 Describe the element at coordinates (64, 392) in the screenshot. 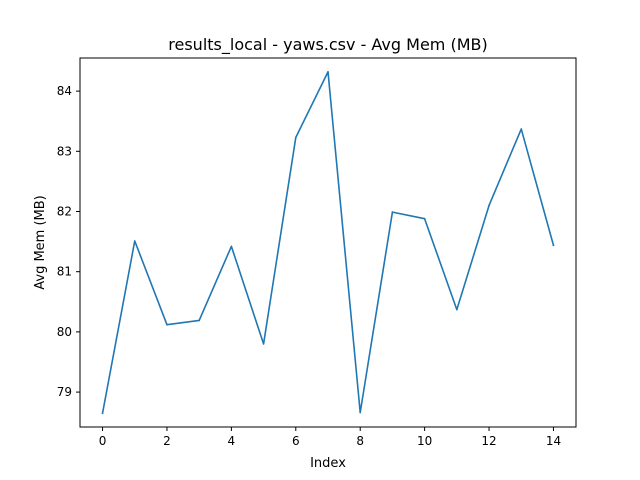

I see `y-tick-label: 79` at that location.